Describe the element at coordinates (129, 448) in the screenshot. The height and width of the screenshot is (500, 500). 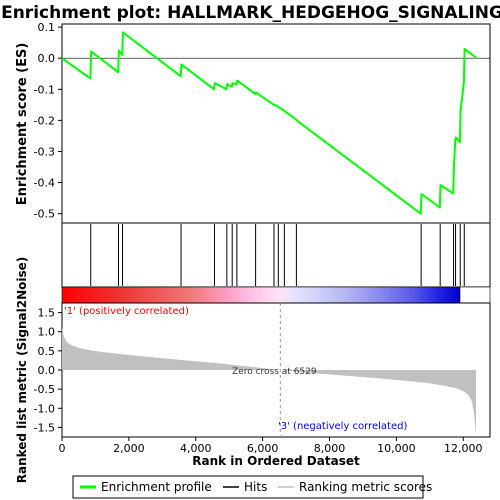
I see `x-tick-label: 2,000` at that location.